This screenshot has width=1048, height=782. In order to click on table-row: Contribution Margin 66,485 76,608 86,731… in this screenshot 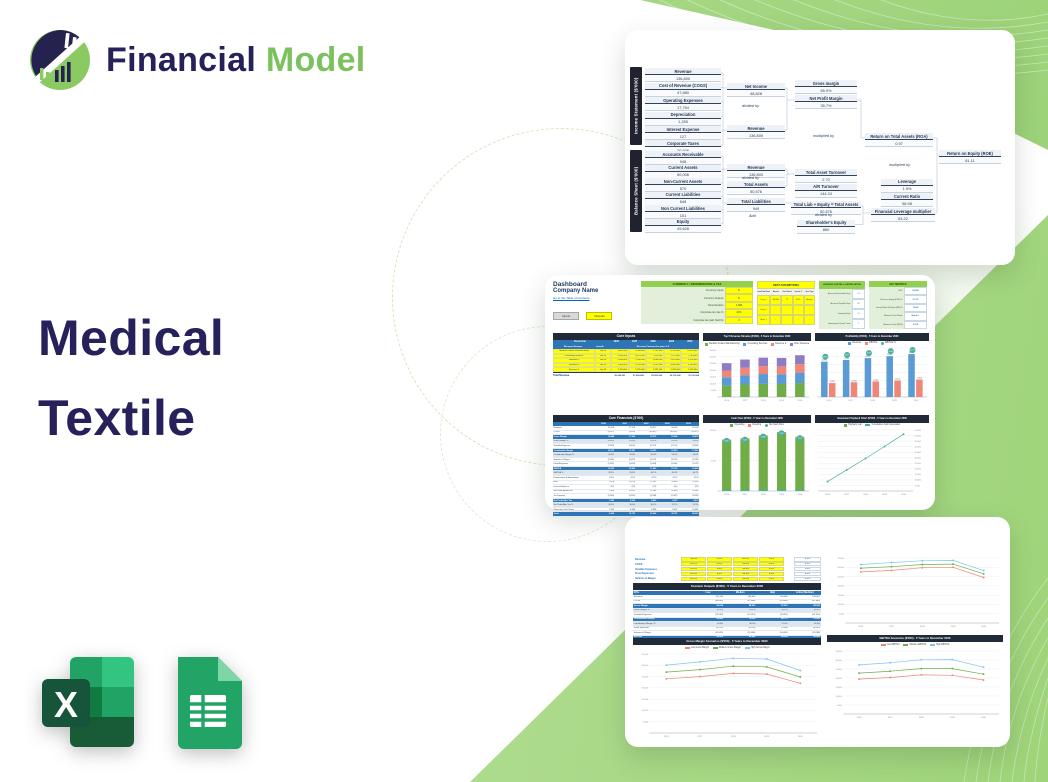, I will do `click(727, 619)`.